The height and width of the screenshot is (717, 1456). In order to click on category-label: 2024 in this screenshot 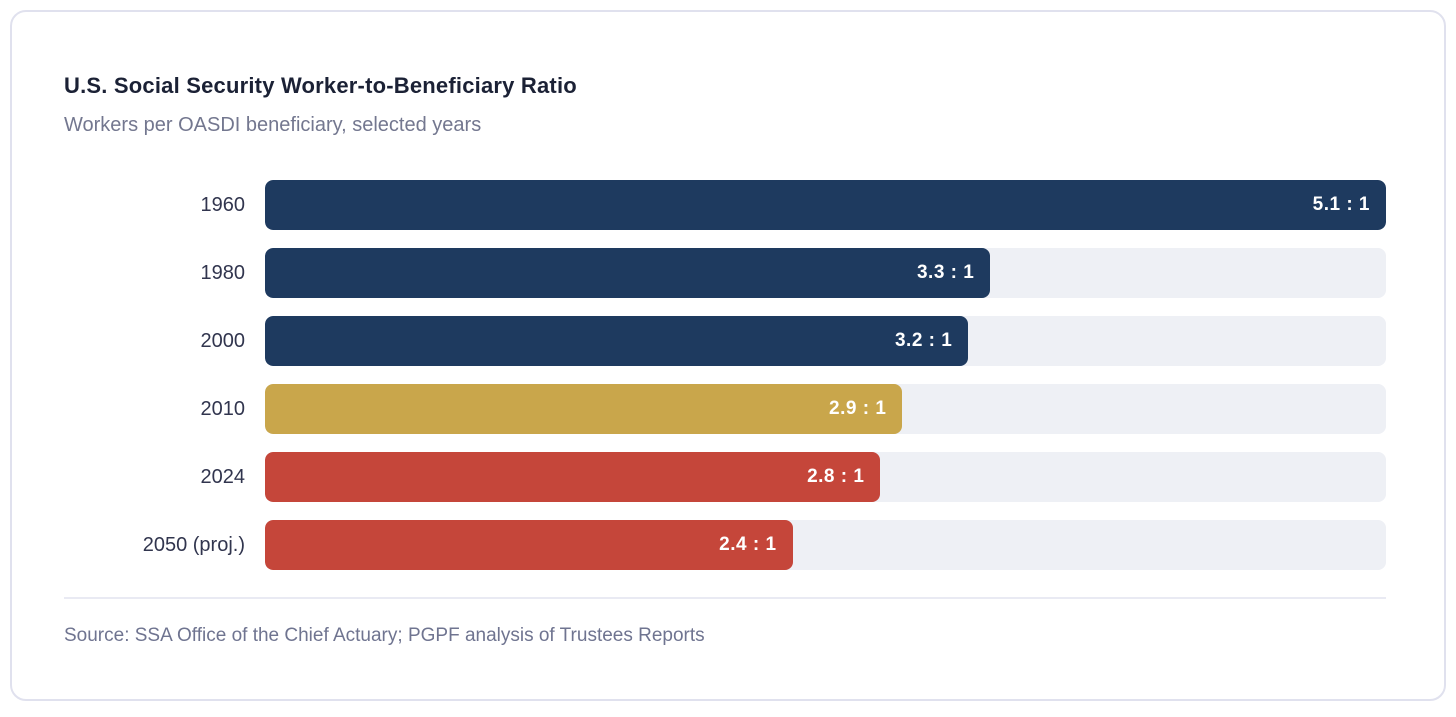, I will do `click(223, 476)`.